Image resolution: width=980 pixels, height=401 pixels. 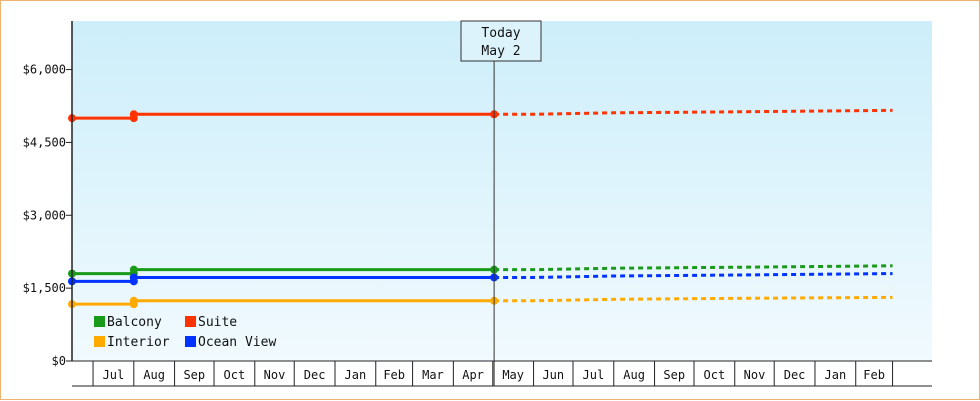 What do you see at coordinates (513, 375) in the screenshot?
I see `x-tick-label-10: May` at bounding box center [513, 375].